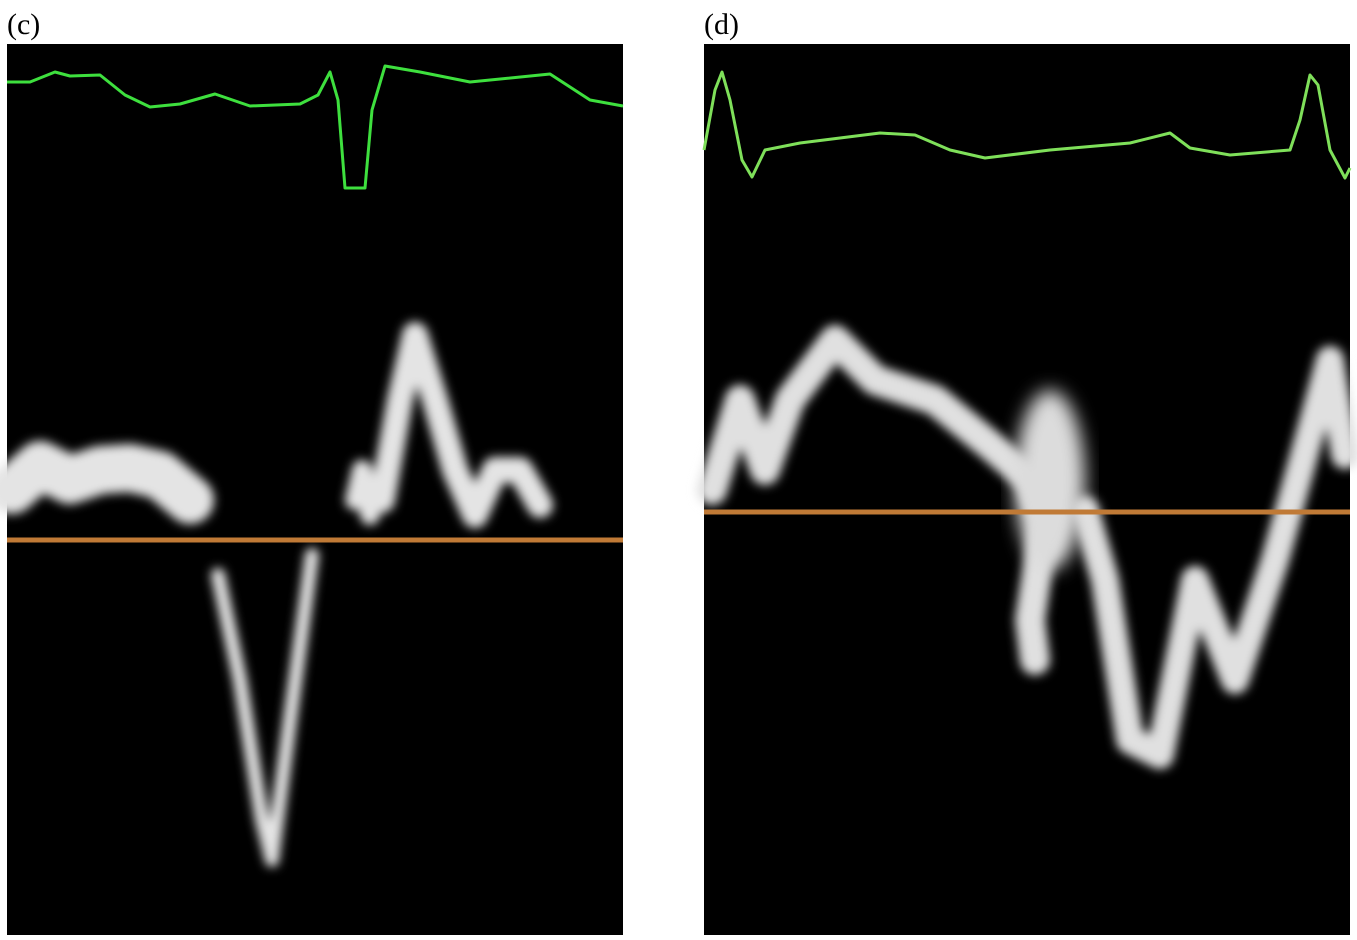  I want to click on spectral-envelope, so click(1050, 480).